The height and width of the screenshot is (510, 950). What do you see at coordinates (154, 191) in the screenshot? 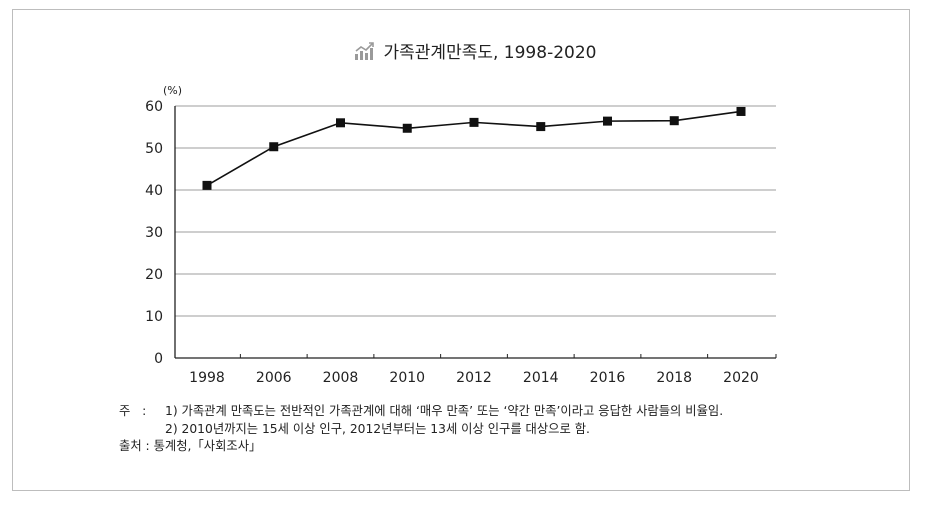
I see `y-tick-label: 40` at bounding box center [154, 191].